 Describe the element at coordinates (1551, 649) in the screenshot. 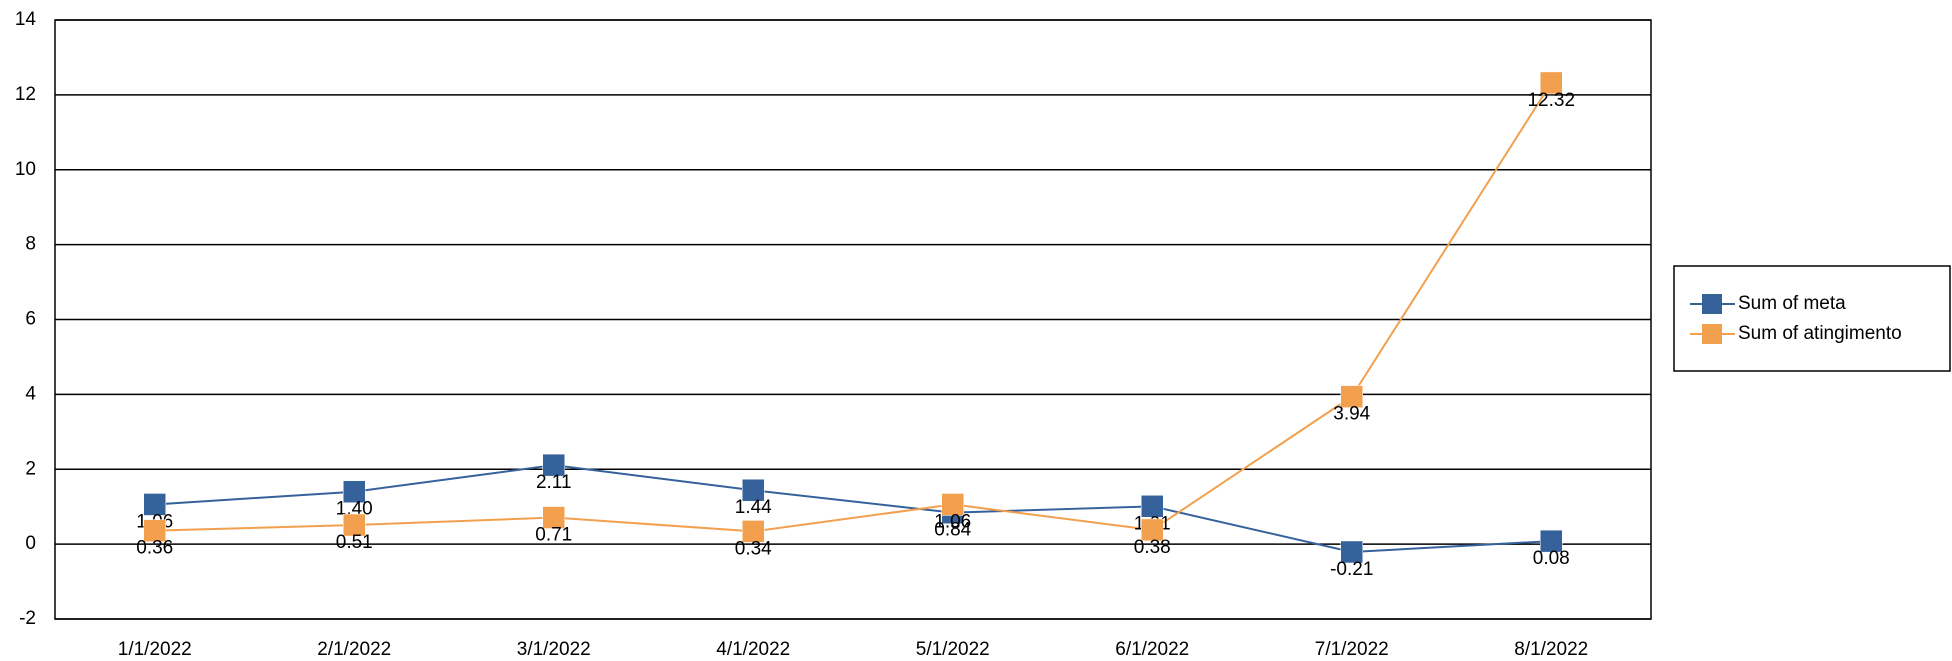

I see `x-tick-label: 8/1/2022` at that location.